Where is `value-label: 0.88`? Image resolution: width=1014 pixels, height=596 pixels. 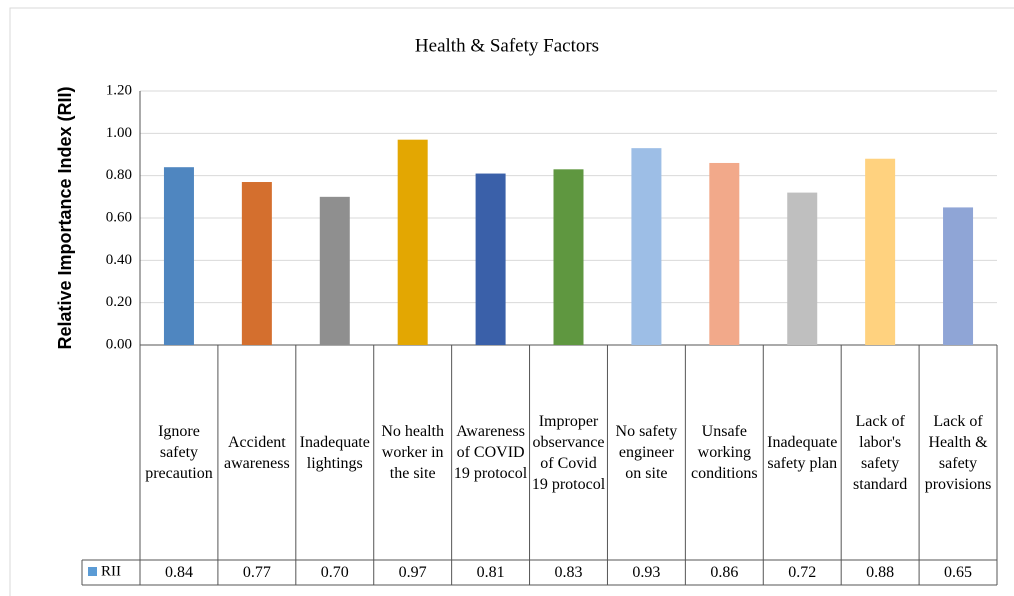 value-label: 0.88 is located at coordinates (880, 572).